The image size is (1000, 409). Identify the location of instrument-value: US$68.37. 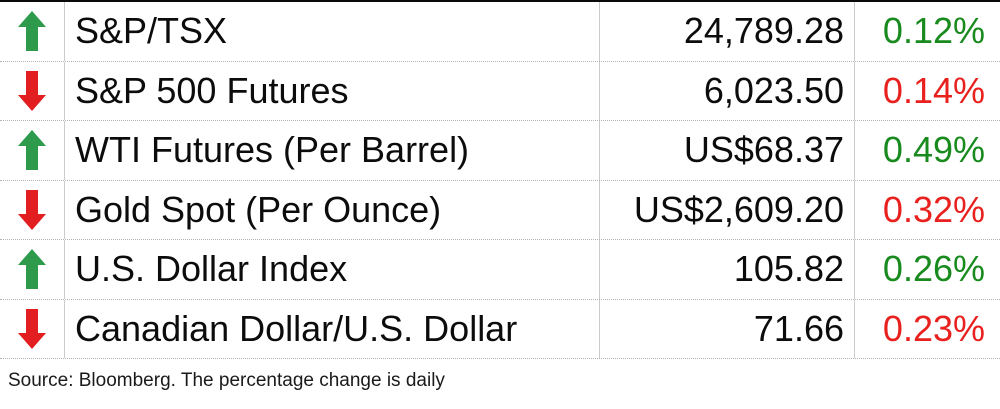
(727, 150).